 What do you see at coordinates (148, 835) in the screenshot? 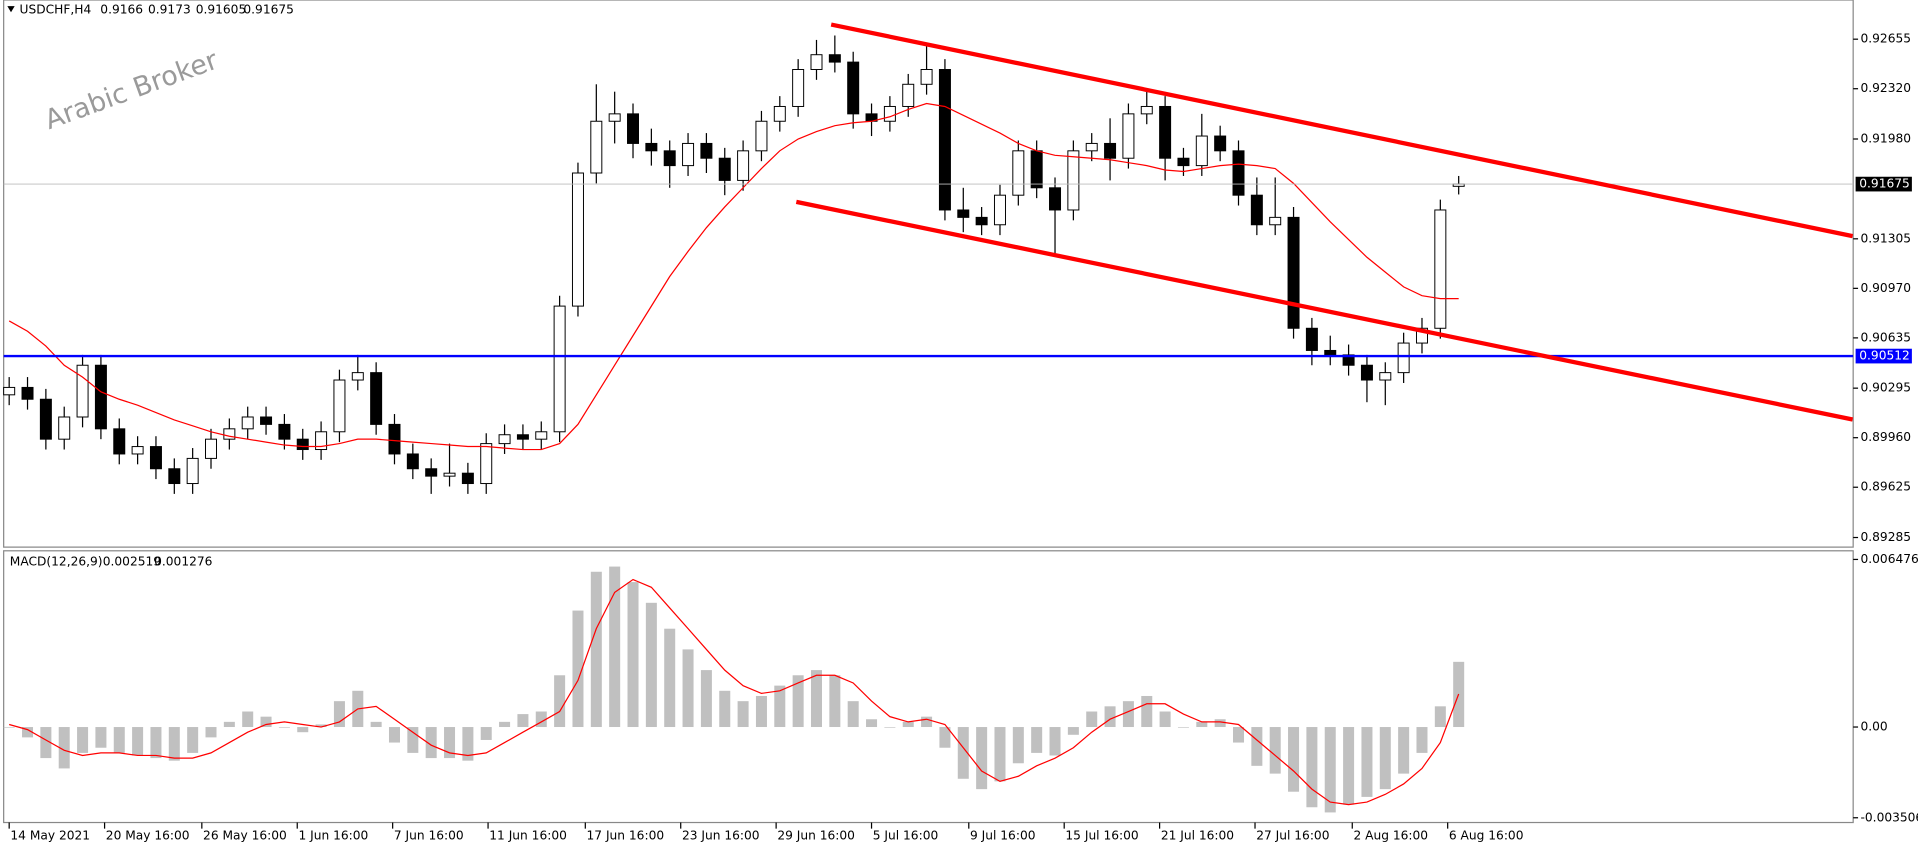
I see `x-tick-label: 20 May 16:00` at bounding box center [148, 835].